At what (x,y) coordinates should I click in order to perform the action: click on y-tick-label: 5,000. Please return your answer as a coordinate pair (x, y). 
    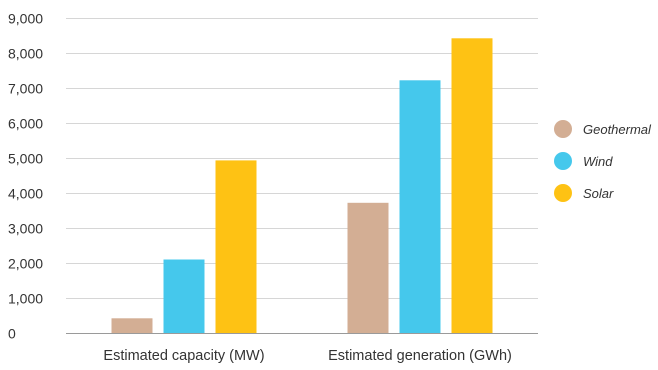
    Looking at the image, I should click on (25, 159).